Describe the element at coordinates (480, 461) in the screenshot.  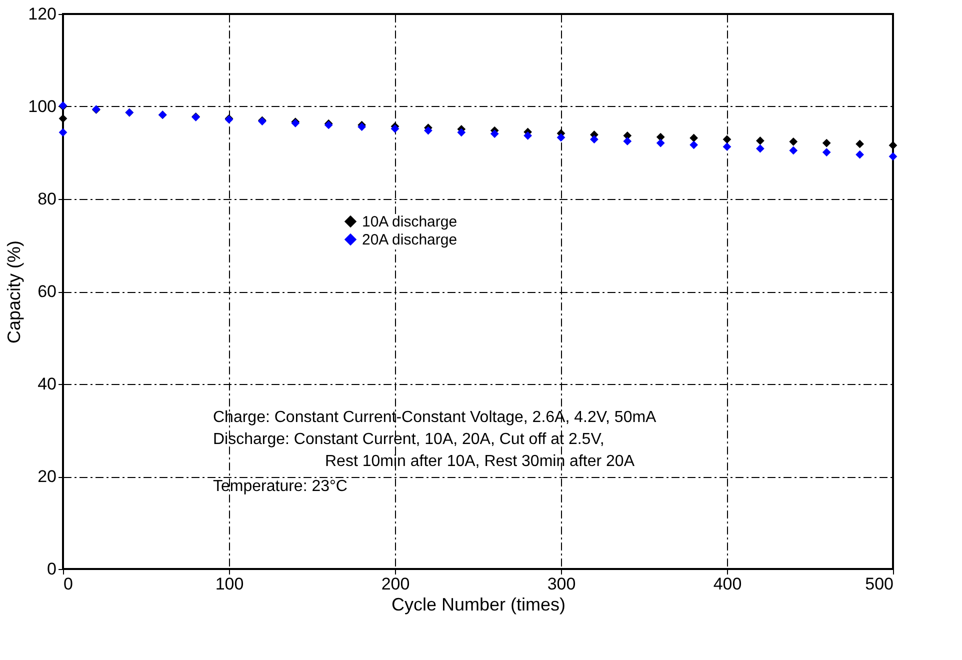
I see `annotation: Rest 10min after 10A, Rest 30min after 20A` at that location.